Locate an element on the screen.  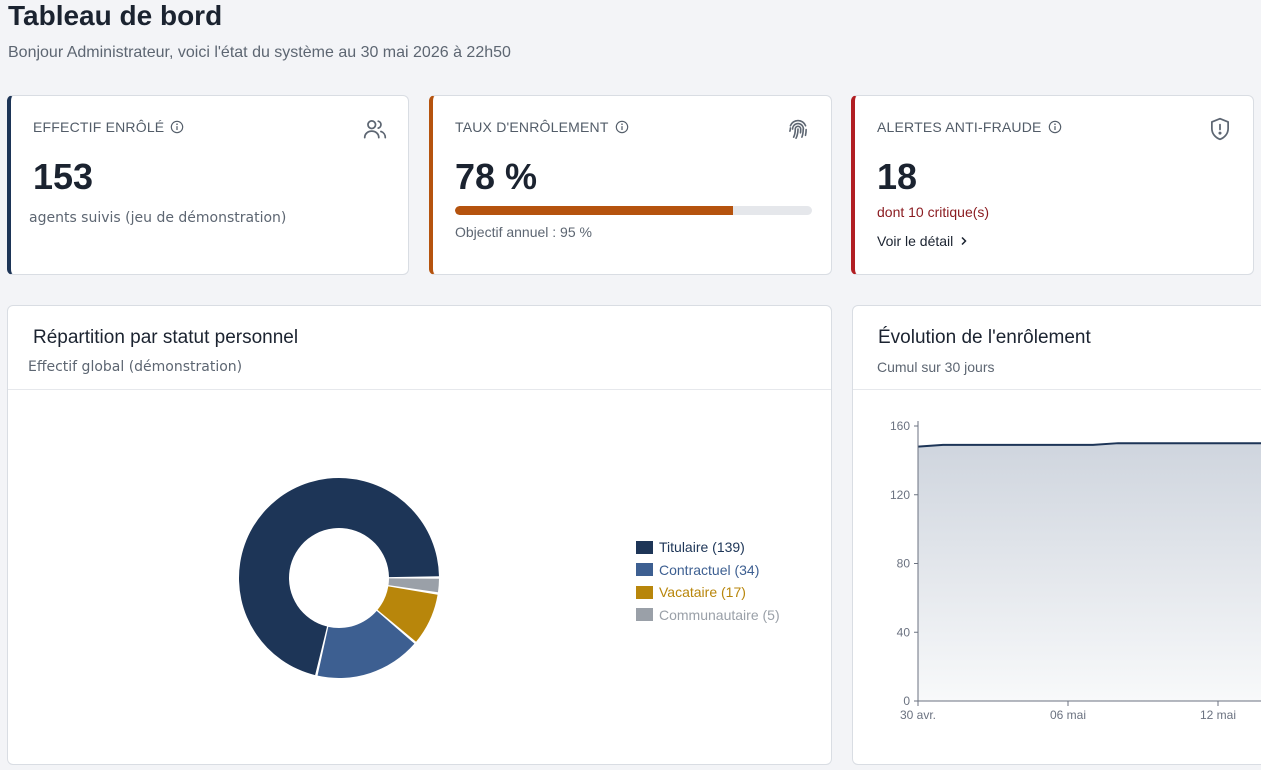
kpi-note-enrolled: agents suivis (jeu de démonstration) is located at coordinates (158, 218).